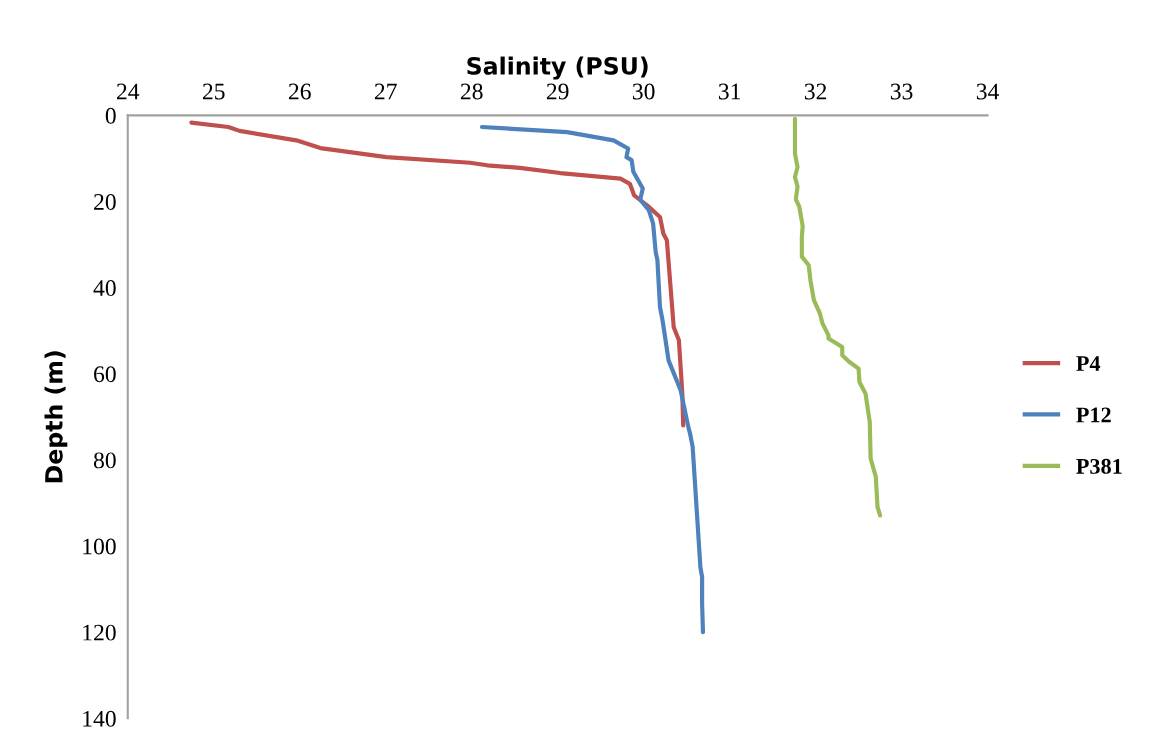  I want to click on x-tick-label: 28, so click(471, 91).